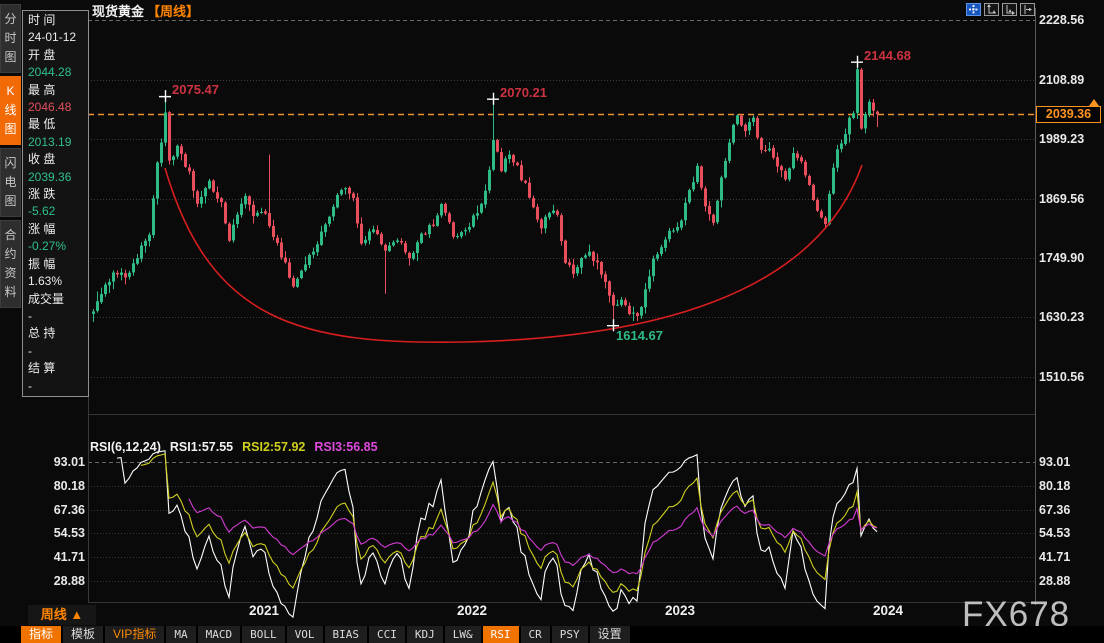 This screenshot has height=643, width=1104. What do you see at coordinates (69, 557) in the screenshot?
I see `rsi-tick-left-4: 41.71` at bounding box center [69, 557].